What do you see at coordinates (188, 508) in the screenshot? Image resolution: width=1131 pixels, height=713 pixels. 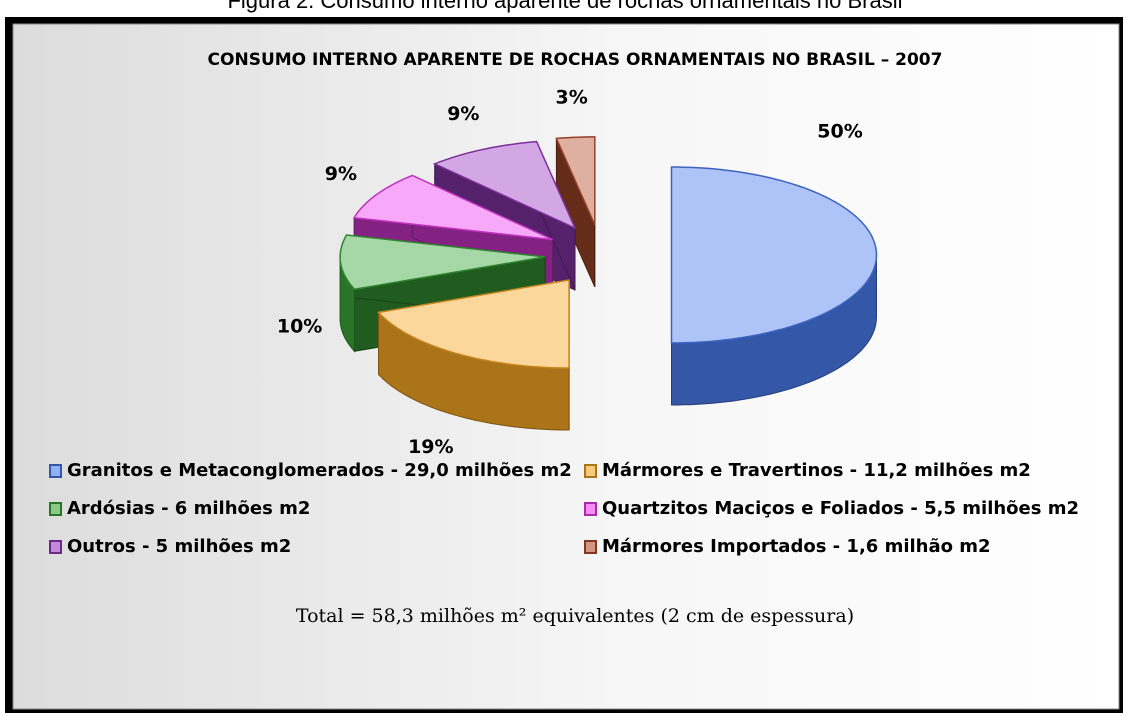 I see `legend-label: Ardósias - 6 milhões m2` at bounding box center [188, 508].